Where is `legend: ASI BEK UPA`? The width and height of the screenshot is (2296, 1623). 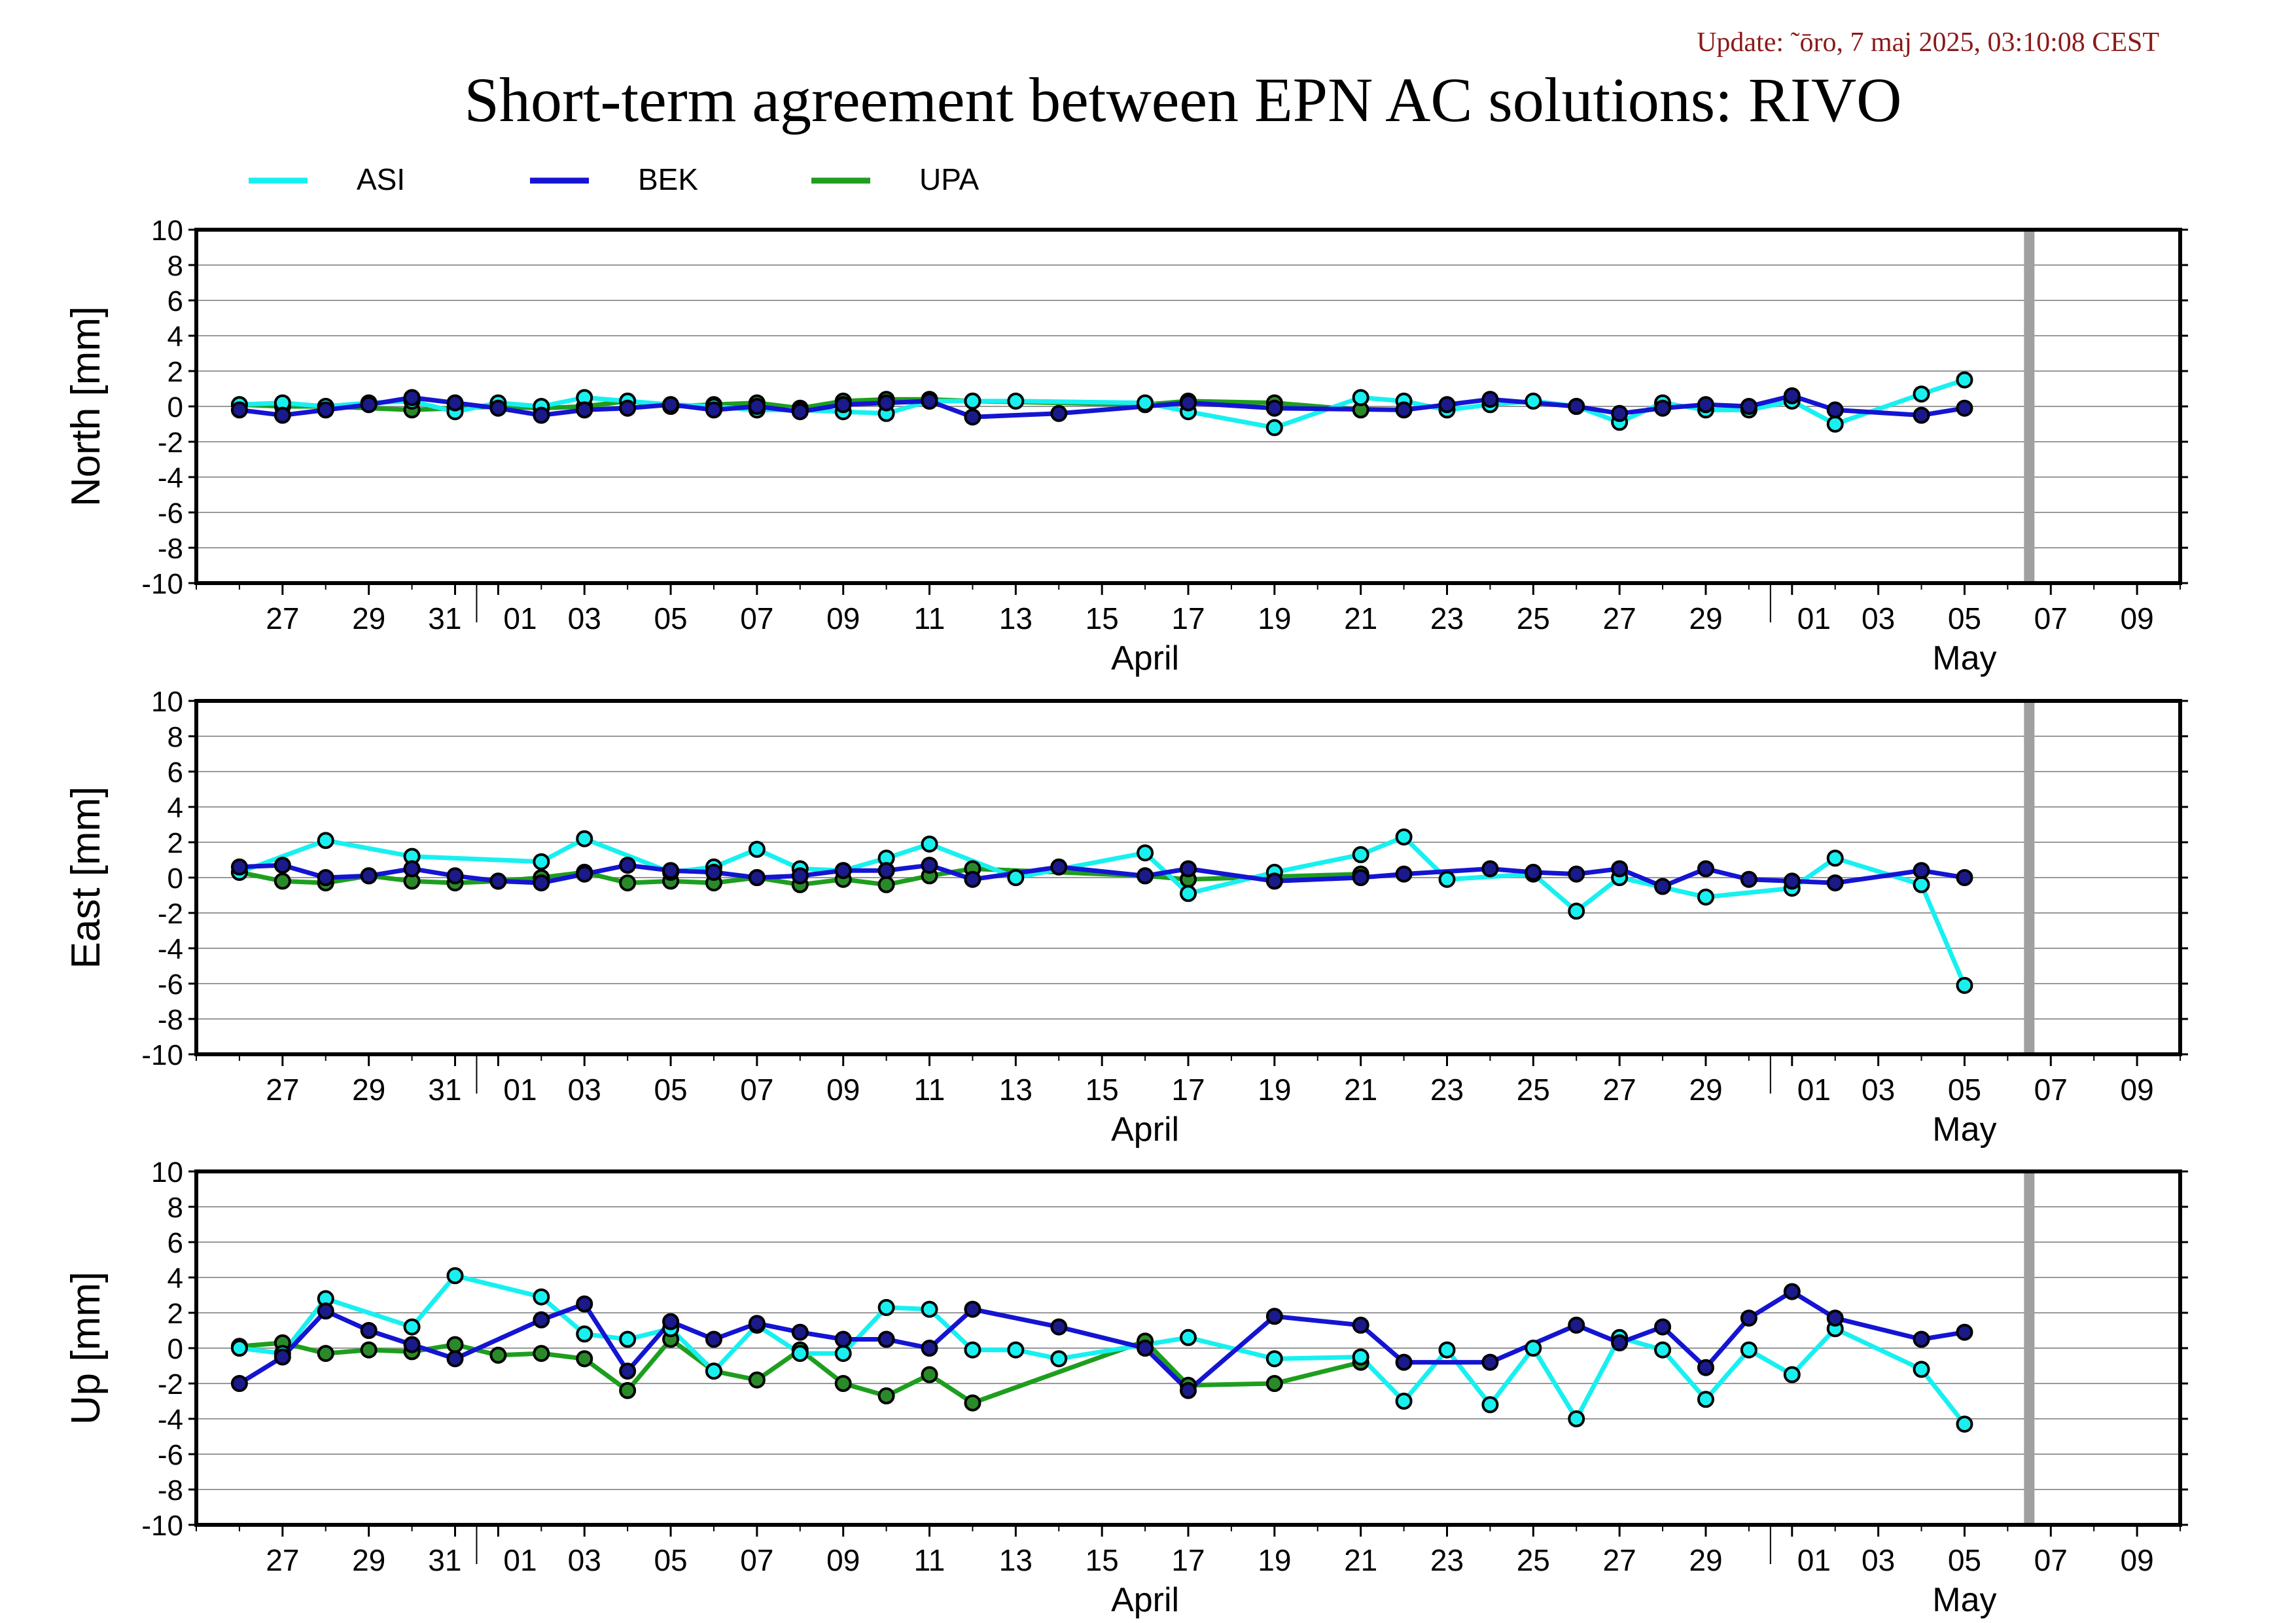
legend: ASI BEK UPA is located at coordinates (614, 179).